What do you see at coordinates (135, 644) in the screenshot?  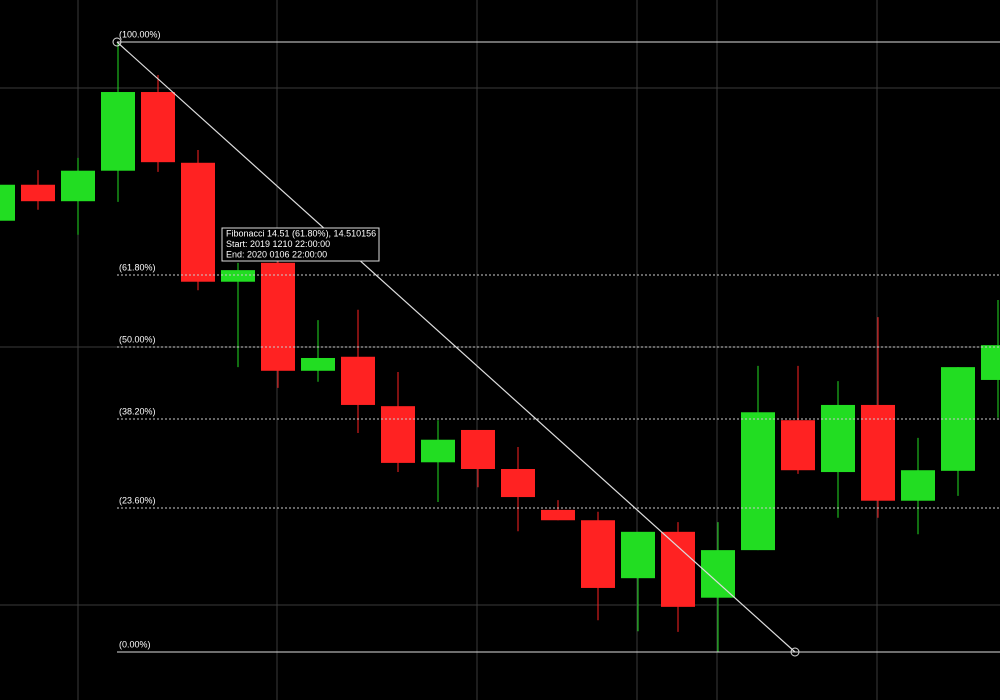 I see `fib-level-label: (0.00%)` at bounding box center [135, 644].